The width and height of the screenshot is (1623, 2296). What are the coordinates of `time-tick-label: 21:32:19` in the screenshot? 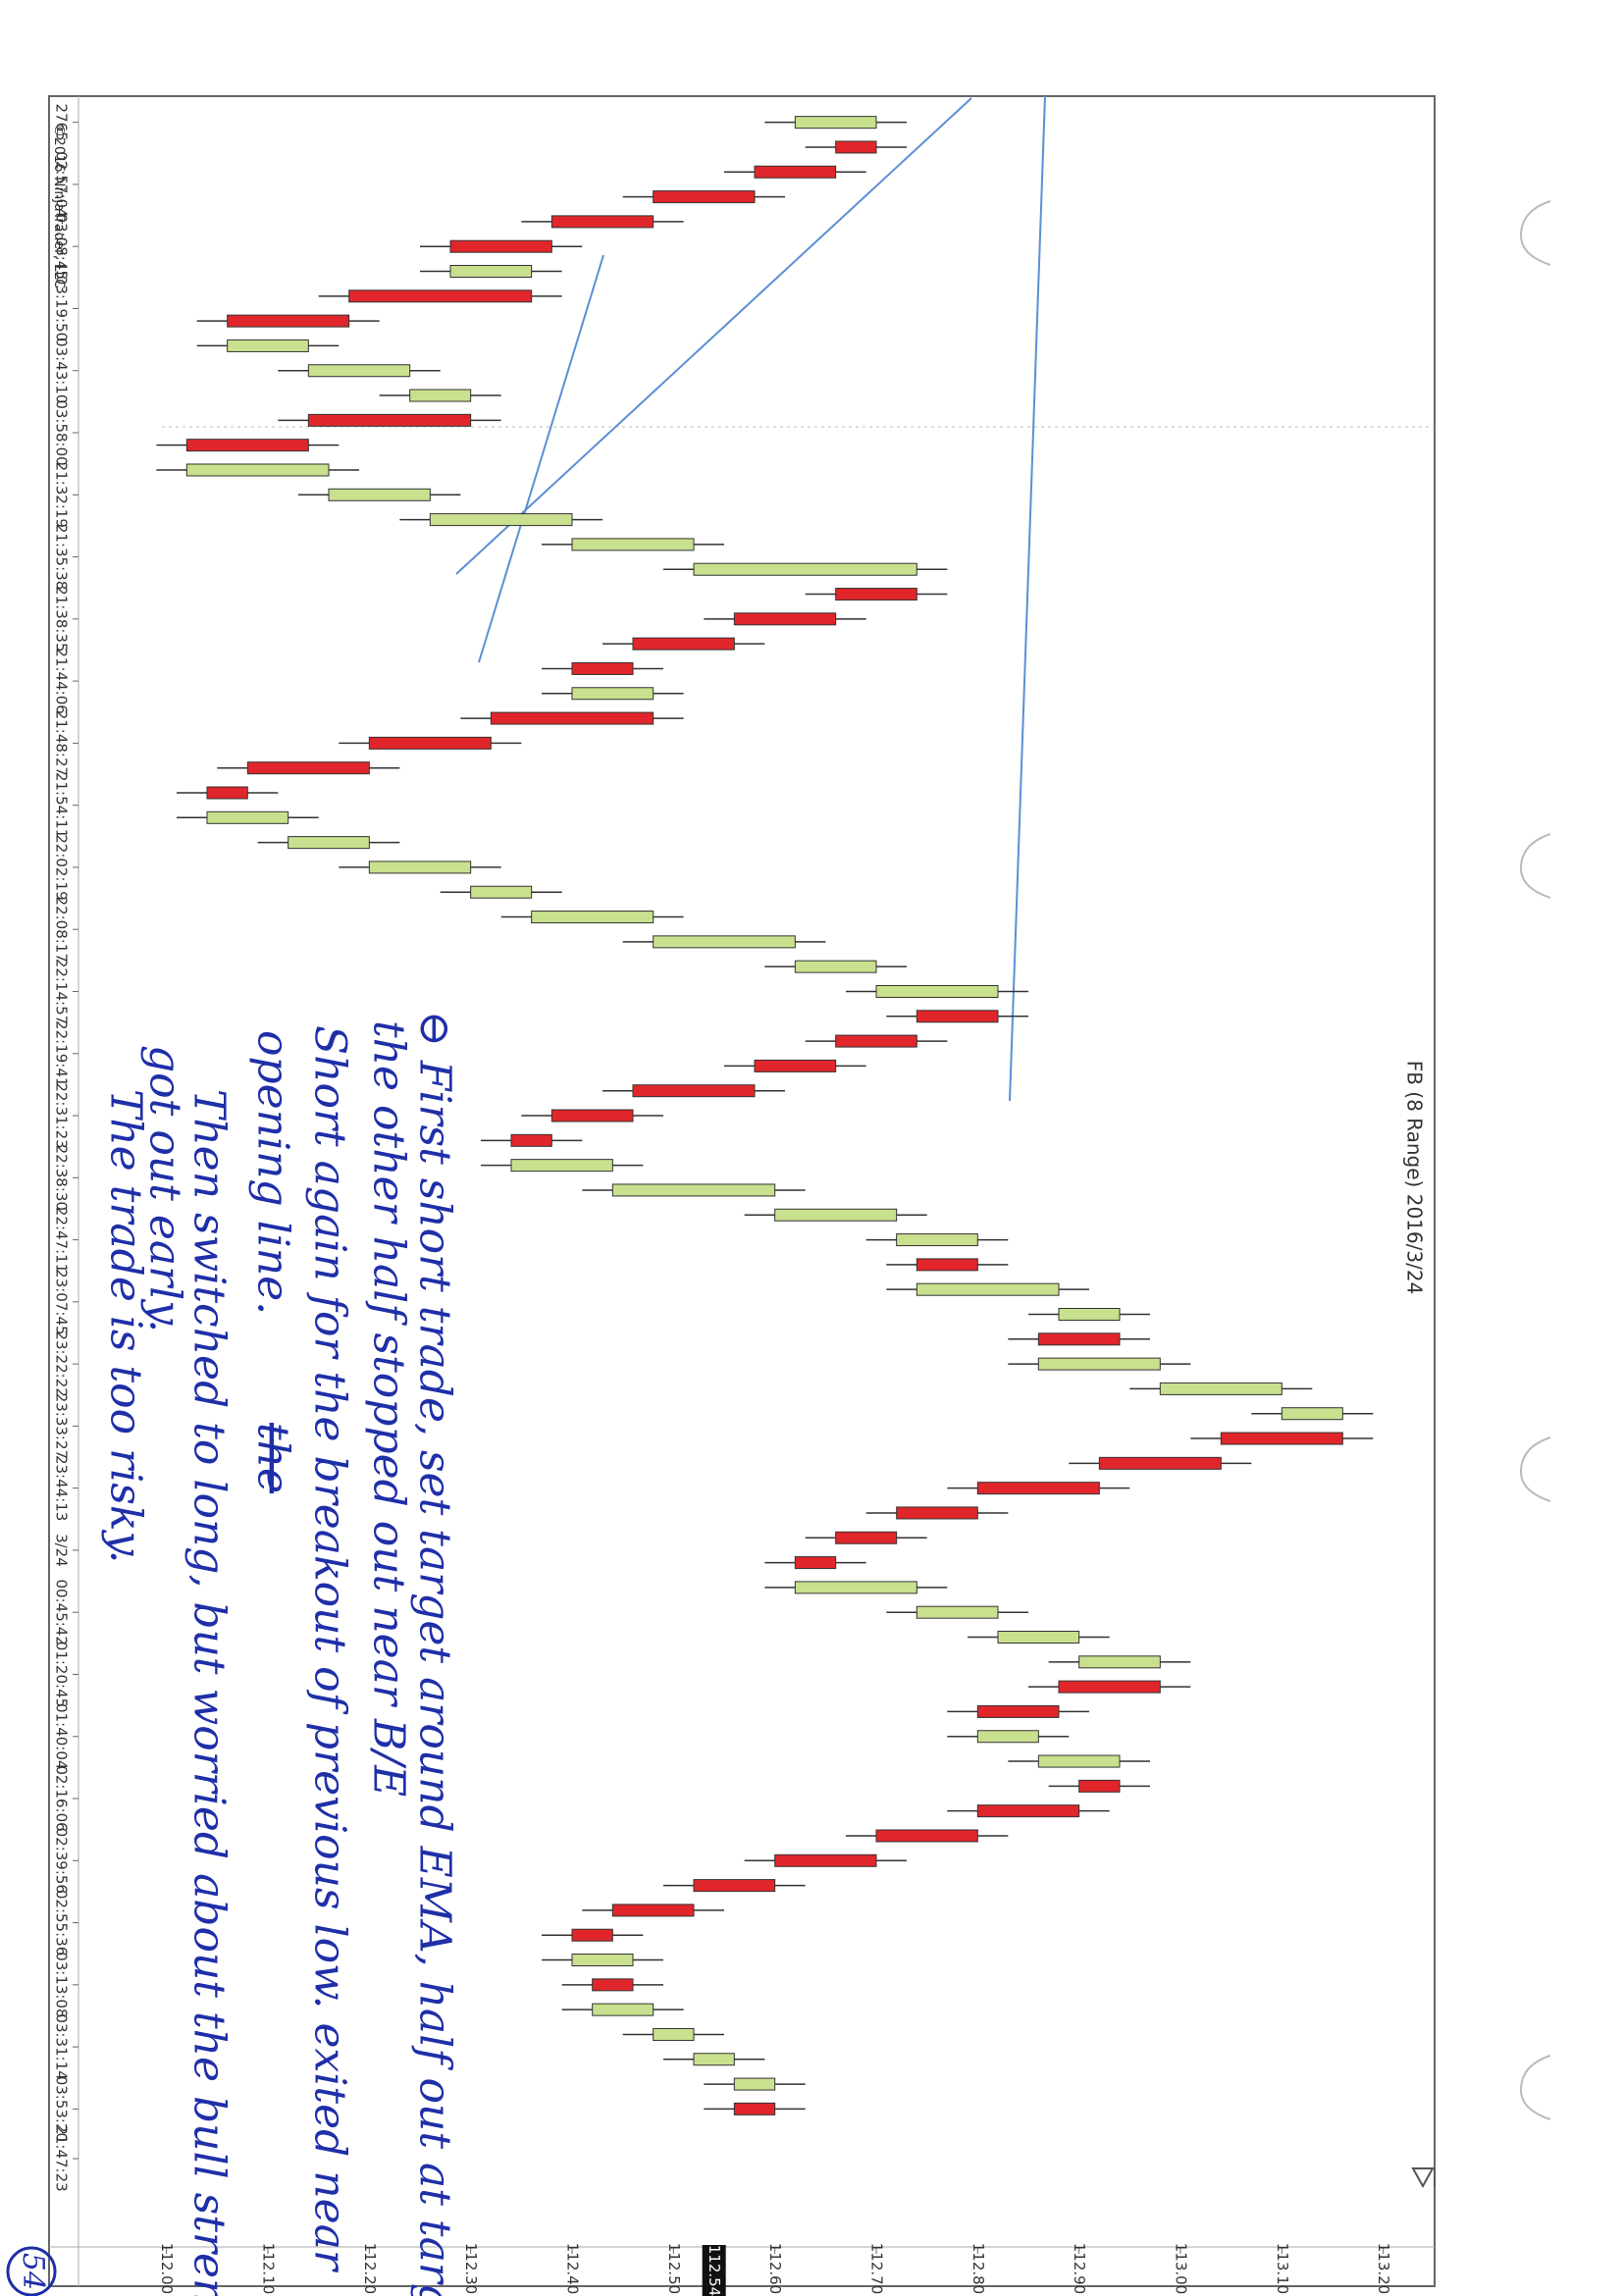 It's located at (62, 495).